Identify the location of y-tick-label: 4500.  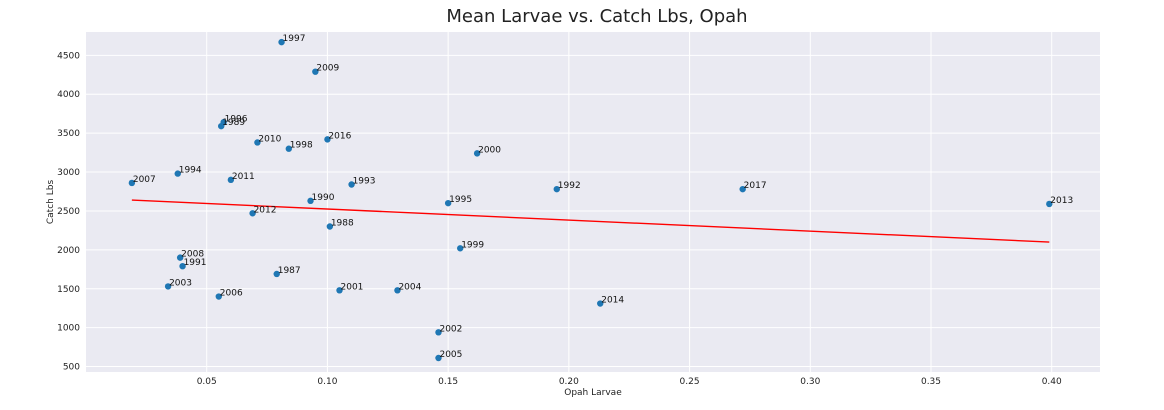
(68, 56).